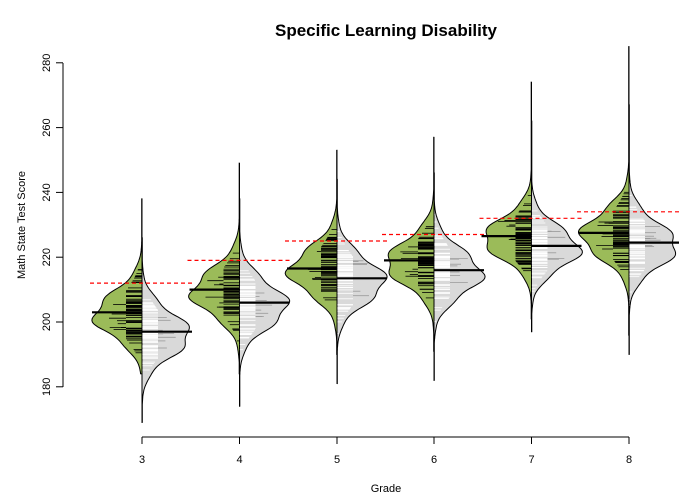  What do you see at coordinates (47, 322) in the screenshot?
I see `y-tick-label: 200` at bounding box center [47, 322].